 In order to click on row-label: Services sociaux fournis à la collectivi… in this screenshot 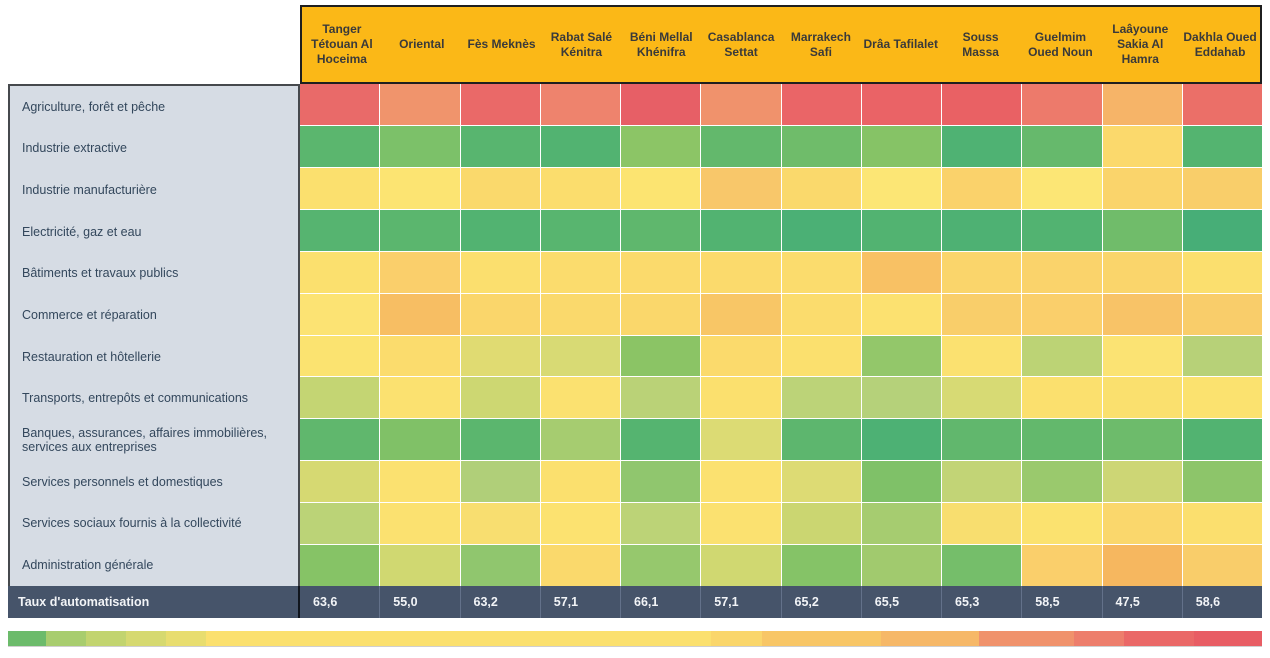, I will do `click(132, 523)`.